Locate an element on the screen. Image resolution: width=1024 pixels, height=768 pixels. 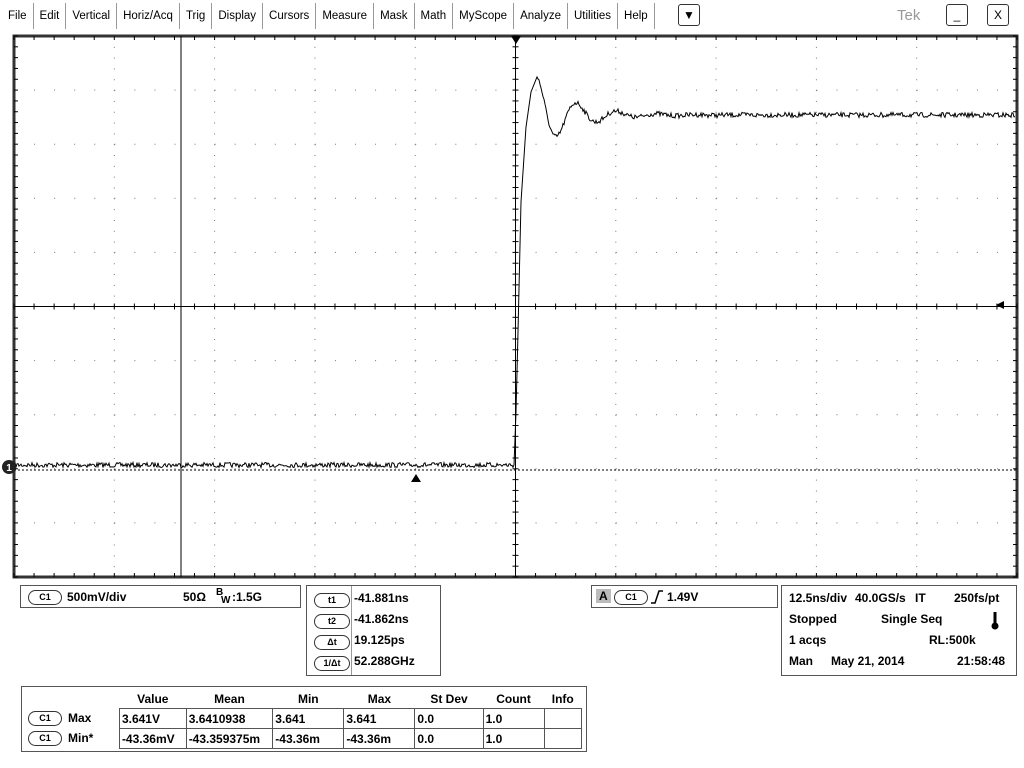
cursor-label: t2 is located at coordinates (332, 621).